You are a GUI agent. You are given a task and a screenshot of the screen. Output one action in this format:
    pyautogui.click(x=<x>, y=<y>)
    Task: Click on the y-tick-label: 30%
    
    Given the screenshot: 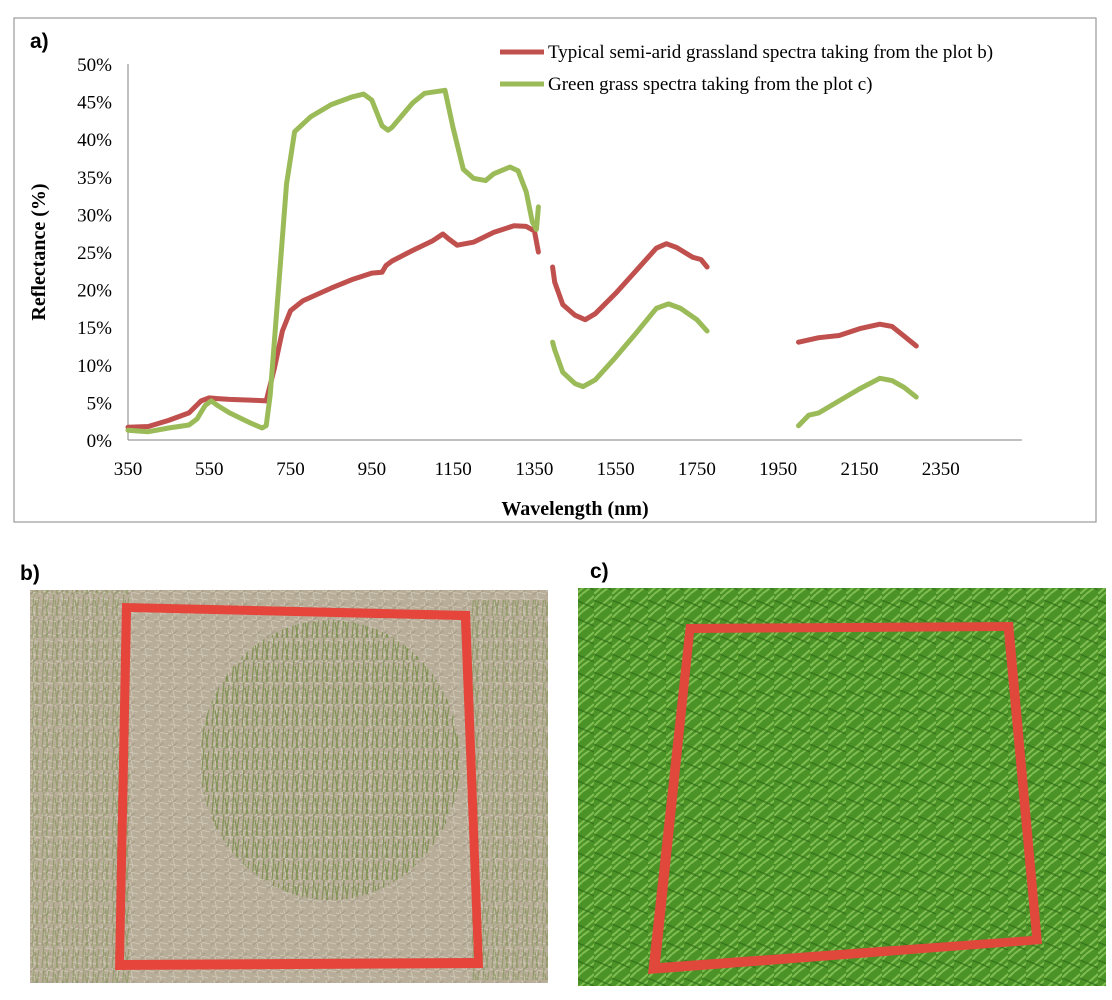 What is the action you would take?
    pyautogui.click(x=94, y=215)
    